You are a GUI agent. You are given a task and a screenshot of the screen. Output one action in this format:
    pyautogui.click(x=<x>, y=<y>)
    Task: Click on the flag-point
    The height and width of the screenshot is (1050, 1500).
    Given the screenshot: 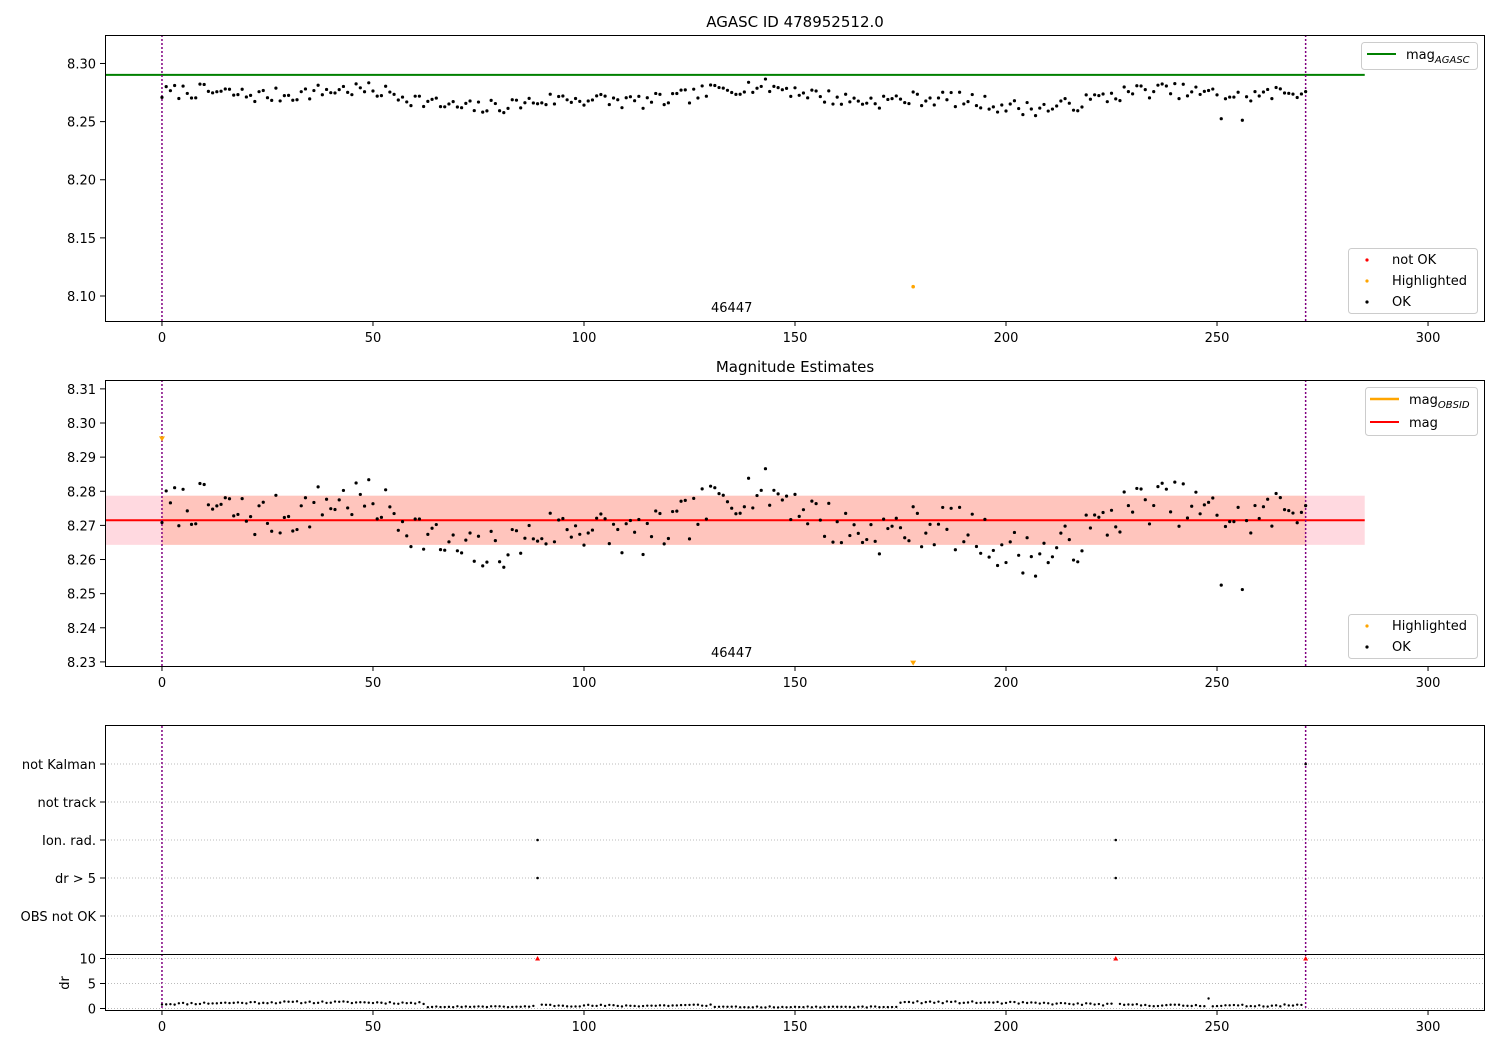 What is the action you would take?
    pyautogui.click(x=1116, y=840)
    